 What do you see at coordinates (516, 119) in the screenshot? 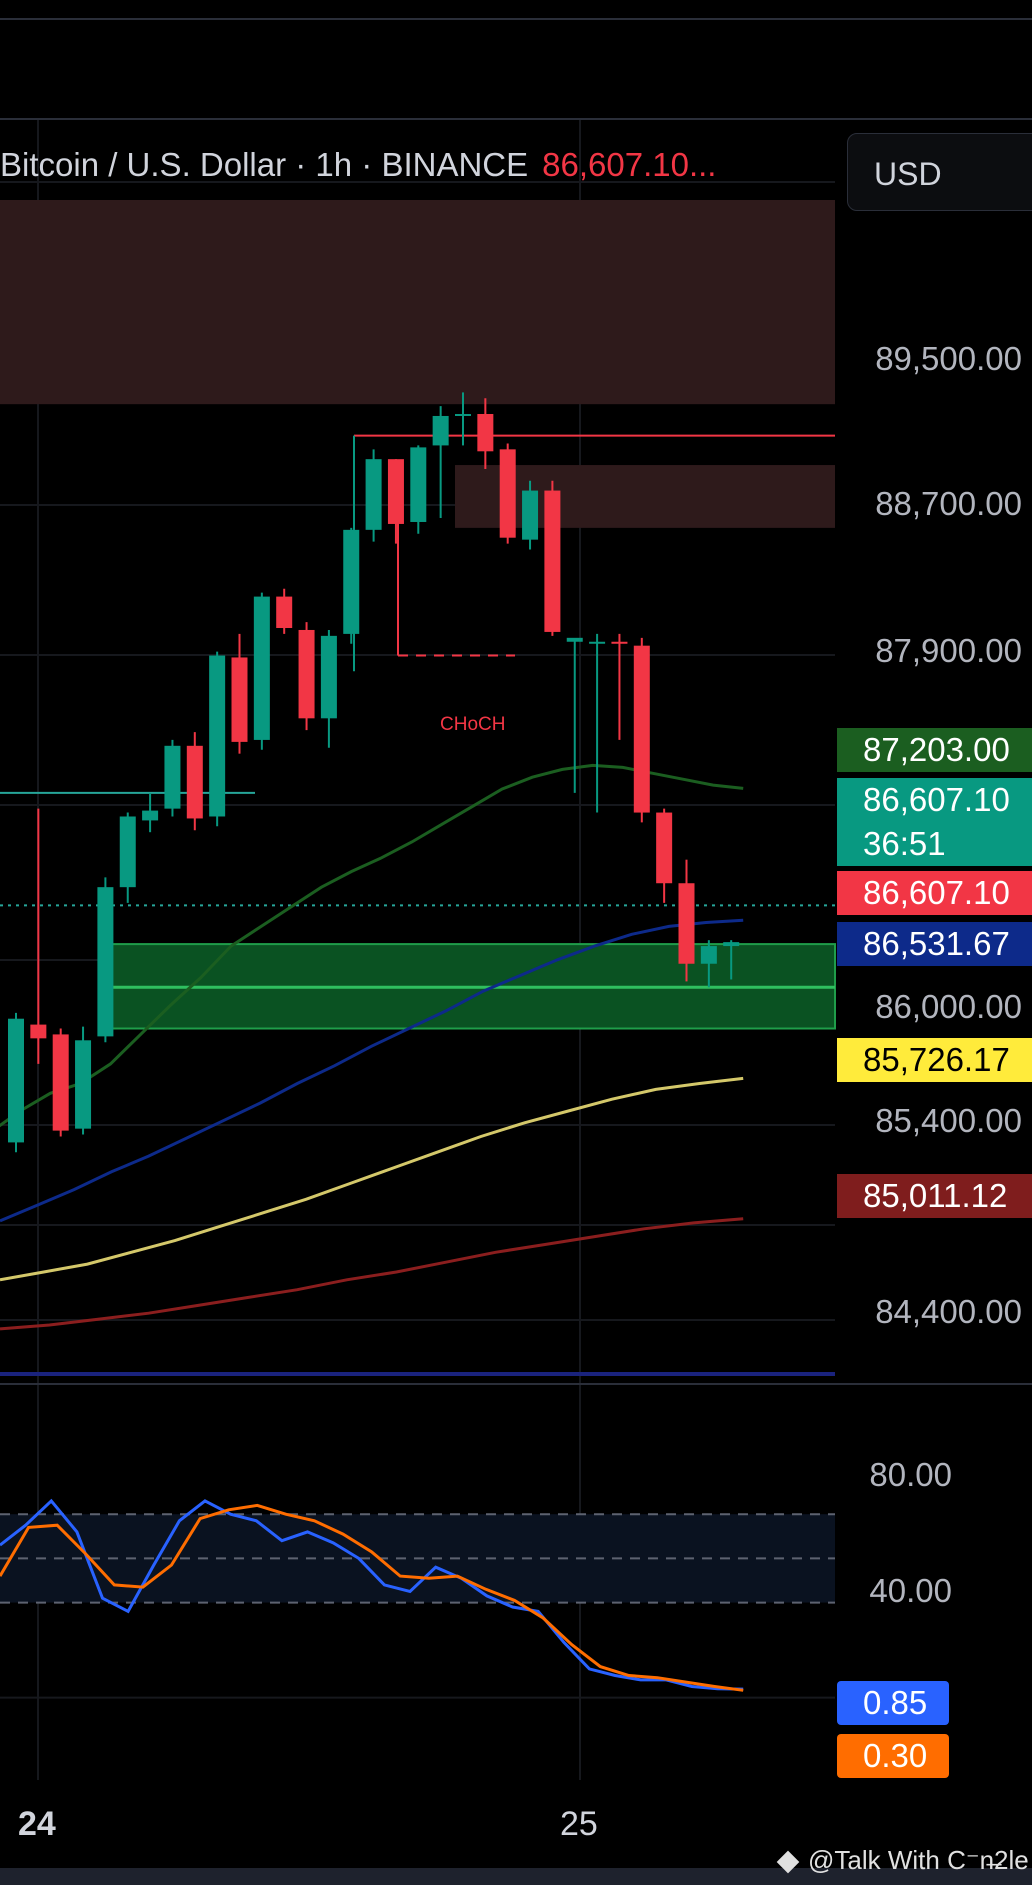
I see `toolbar-separator` at bounding box center [516, 119].